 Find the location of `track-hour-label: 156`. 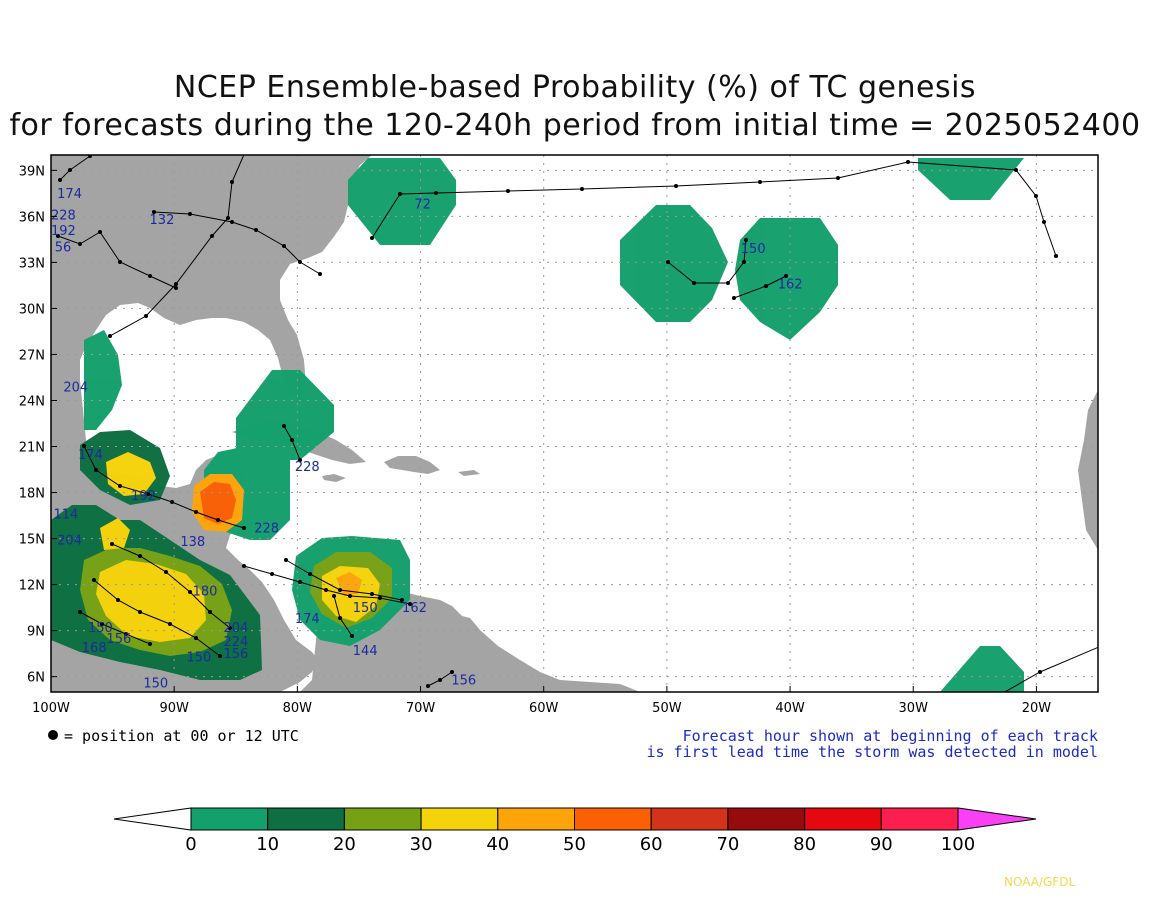

track-hour-label: 156 is located at coordinates (235, 654).